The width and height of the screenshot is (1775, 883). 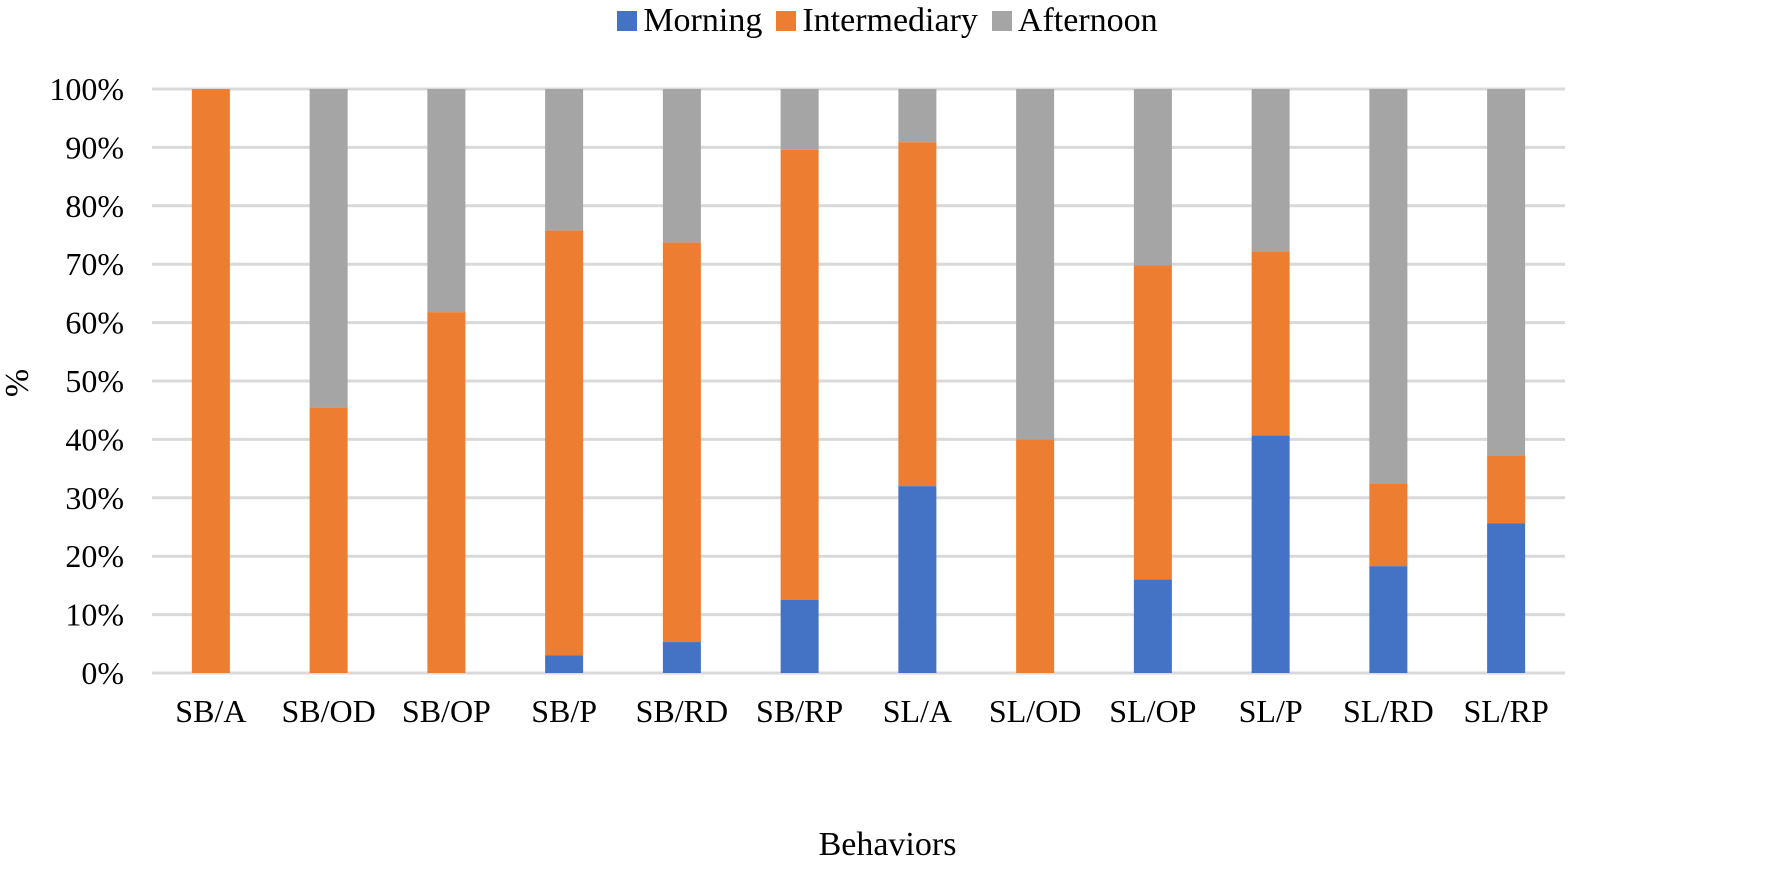 I want to click on bar-sl-rd-intermediary, so click(x=1388, y=525).